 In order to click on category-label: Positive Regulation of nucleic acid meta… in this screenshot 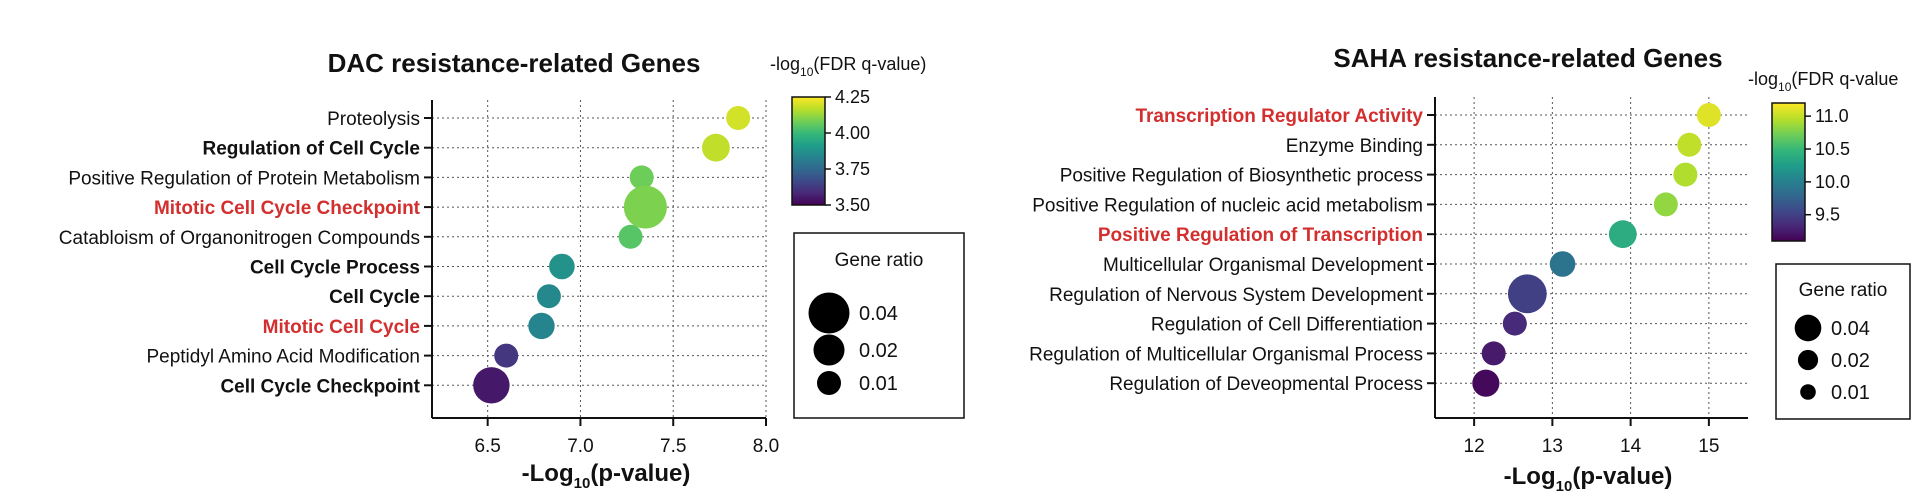, I will do `click(1227, 205)`.